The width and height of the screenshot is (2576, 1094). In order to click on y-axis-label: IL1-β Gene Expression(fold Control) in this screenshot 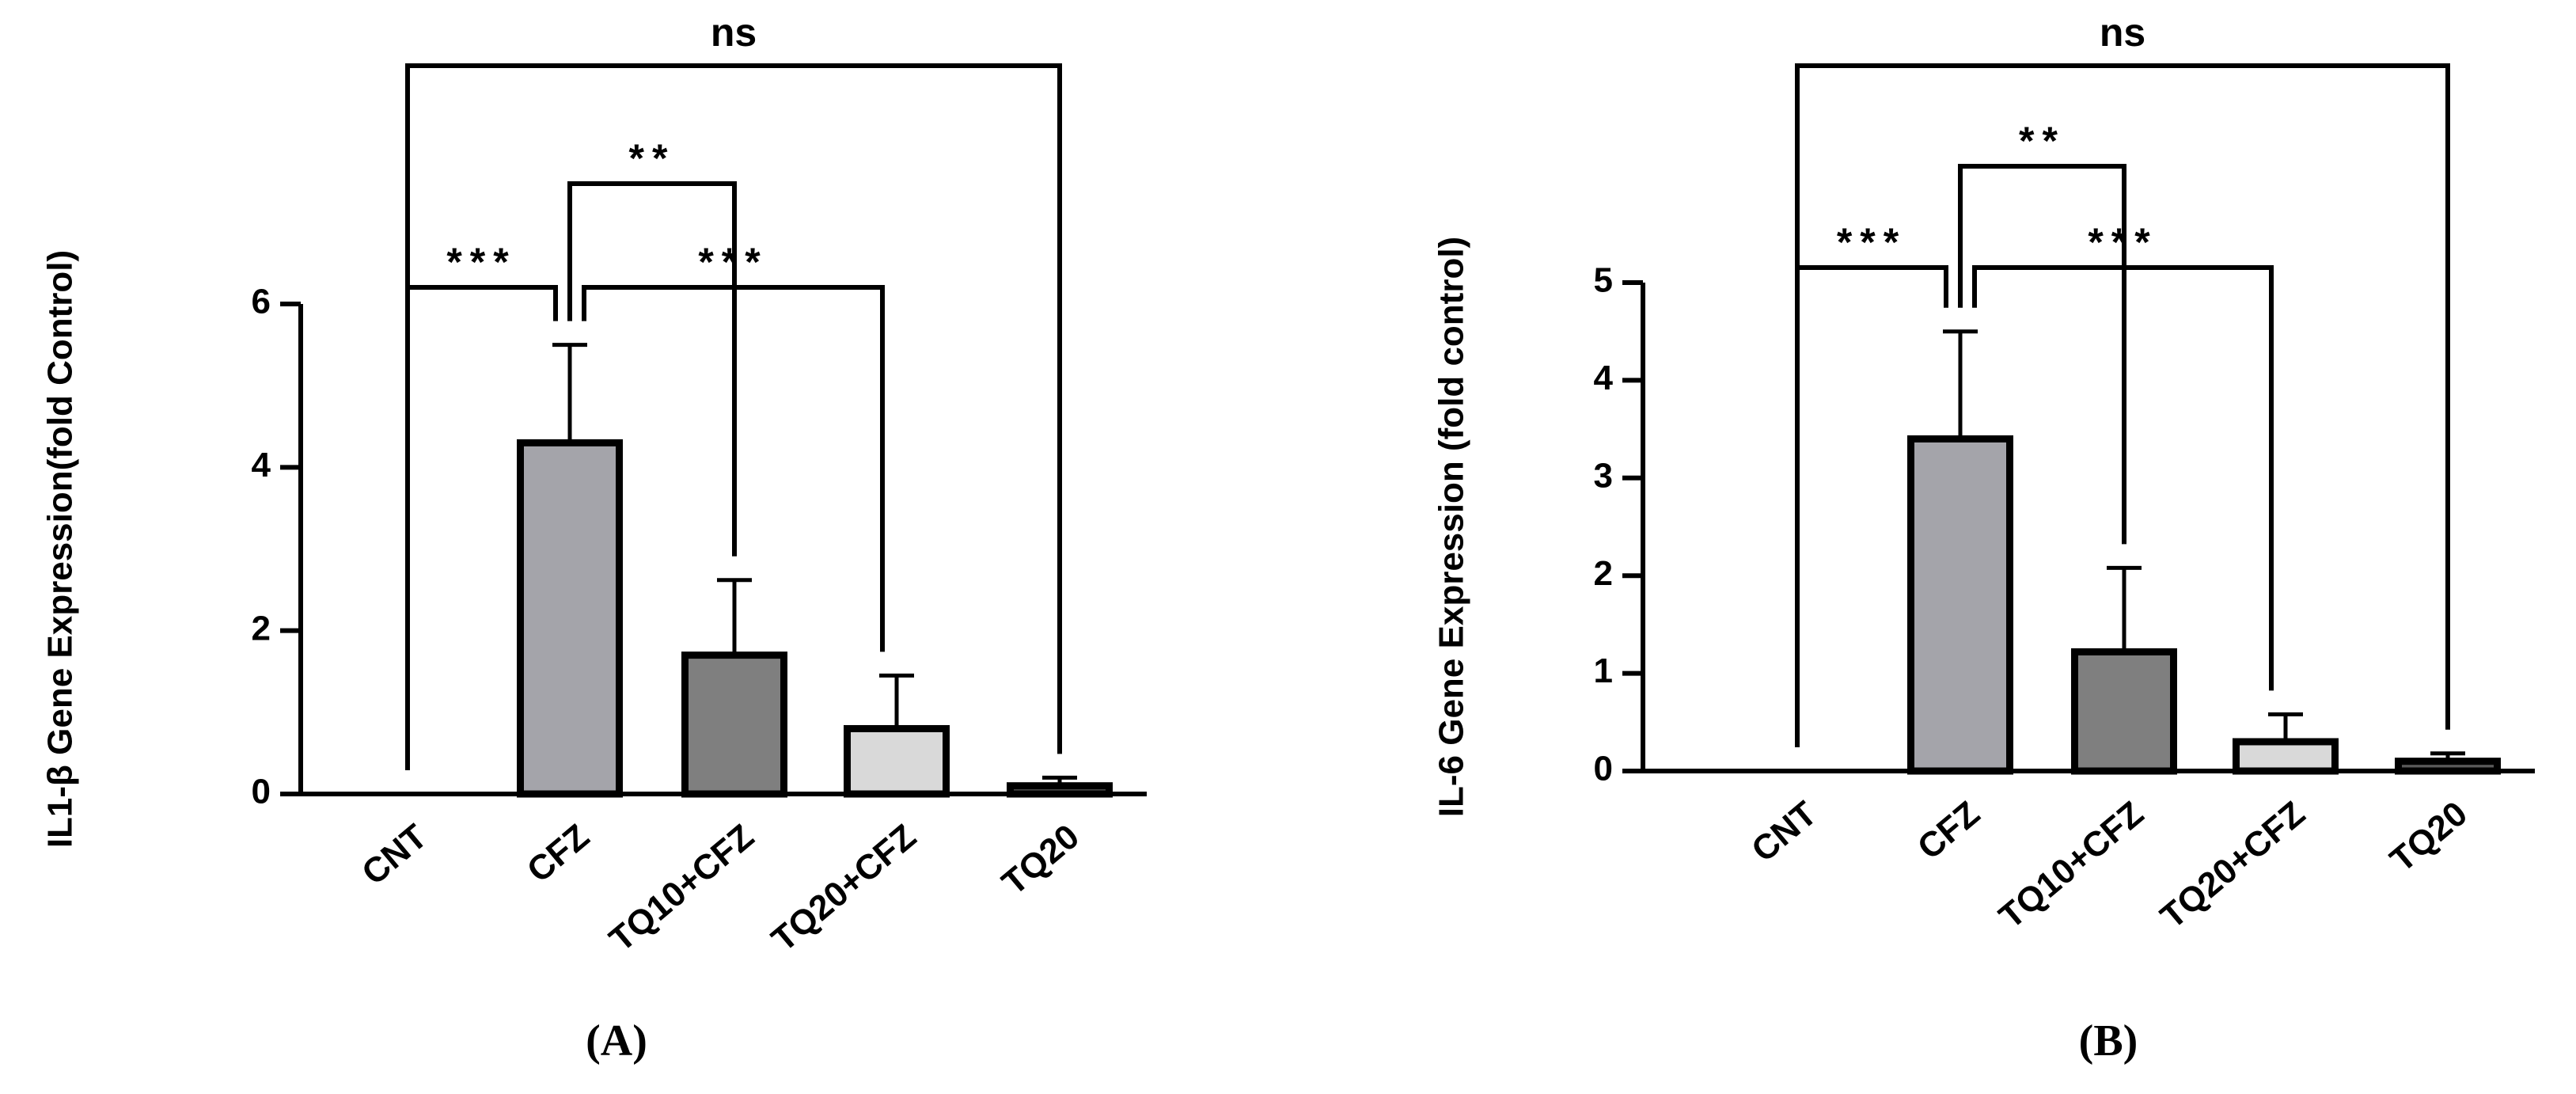, I will do `click(60, 549)`.